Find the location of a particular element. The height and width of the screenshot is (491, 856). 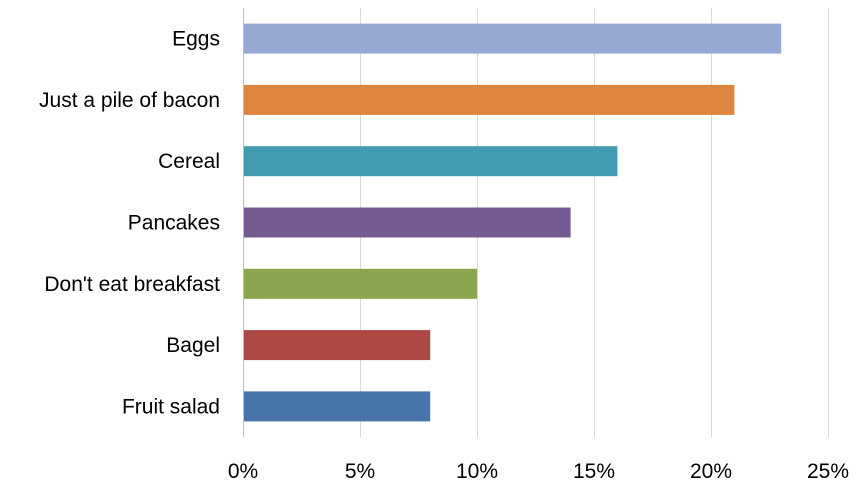

category-label-eggs: Eggs is located at coordinates (196, 39).